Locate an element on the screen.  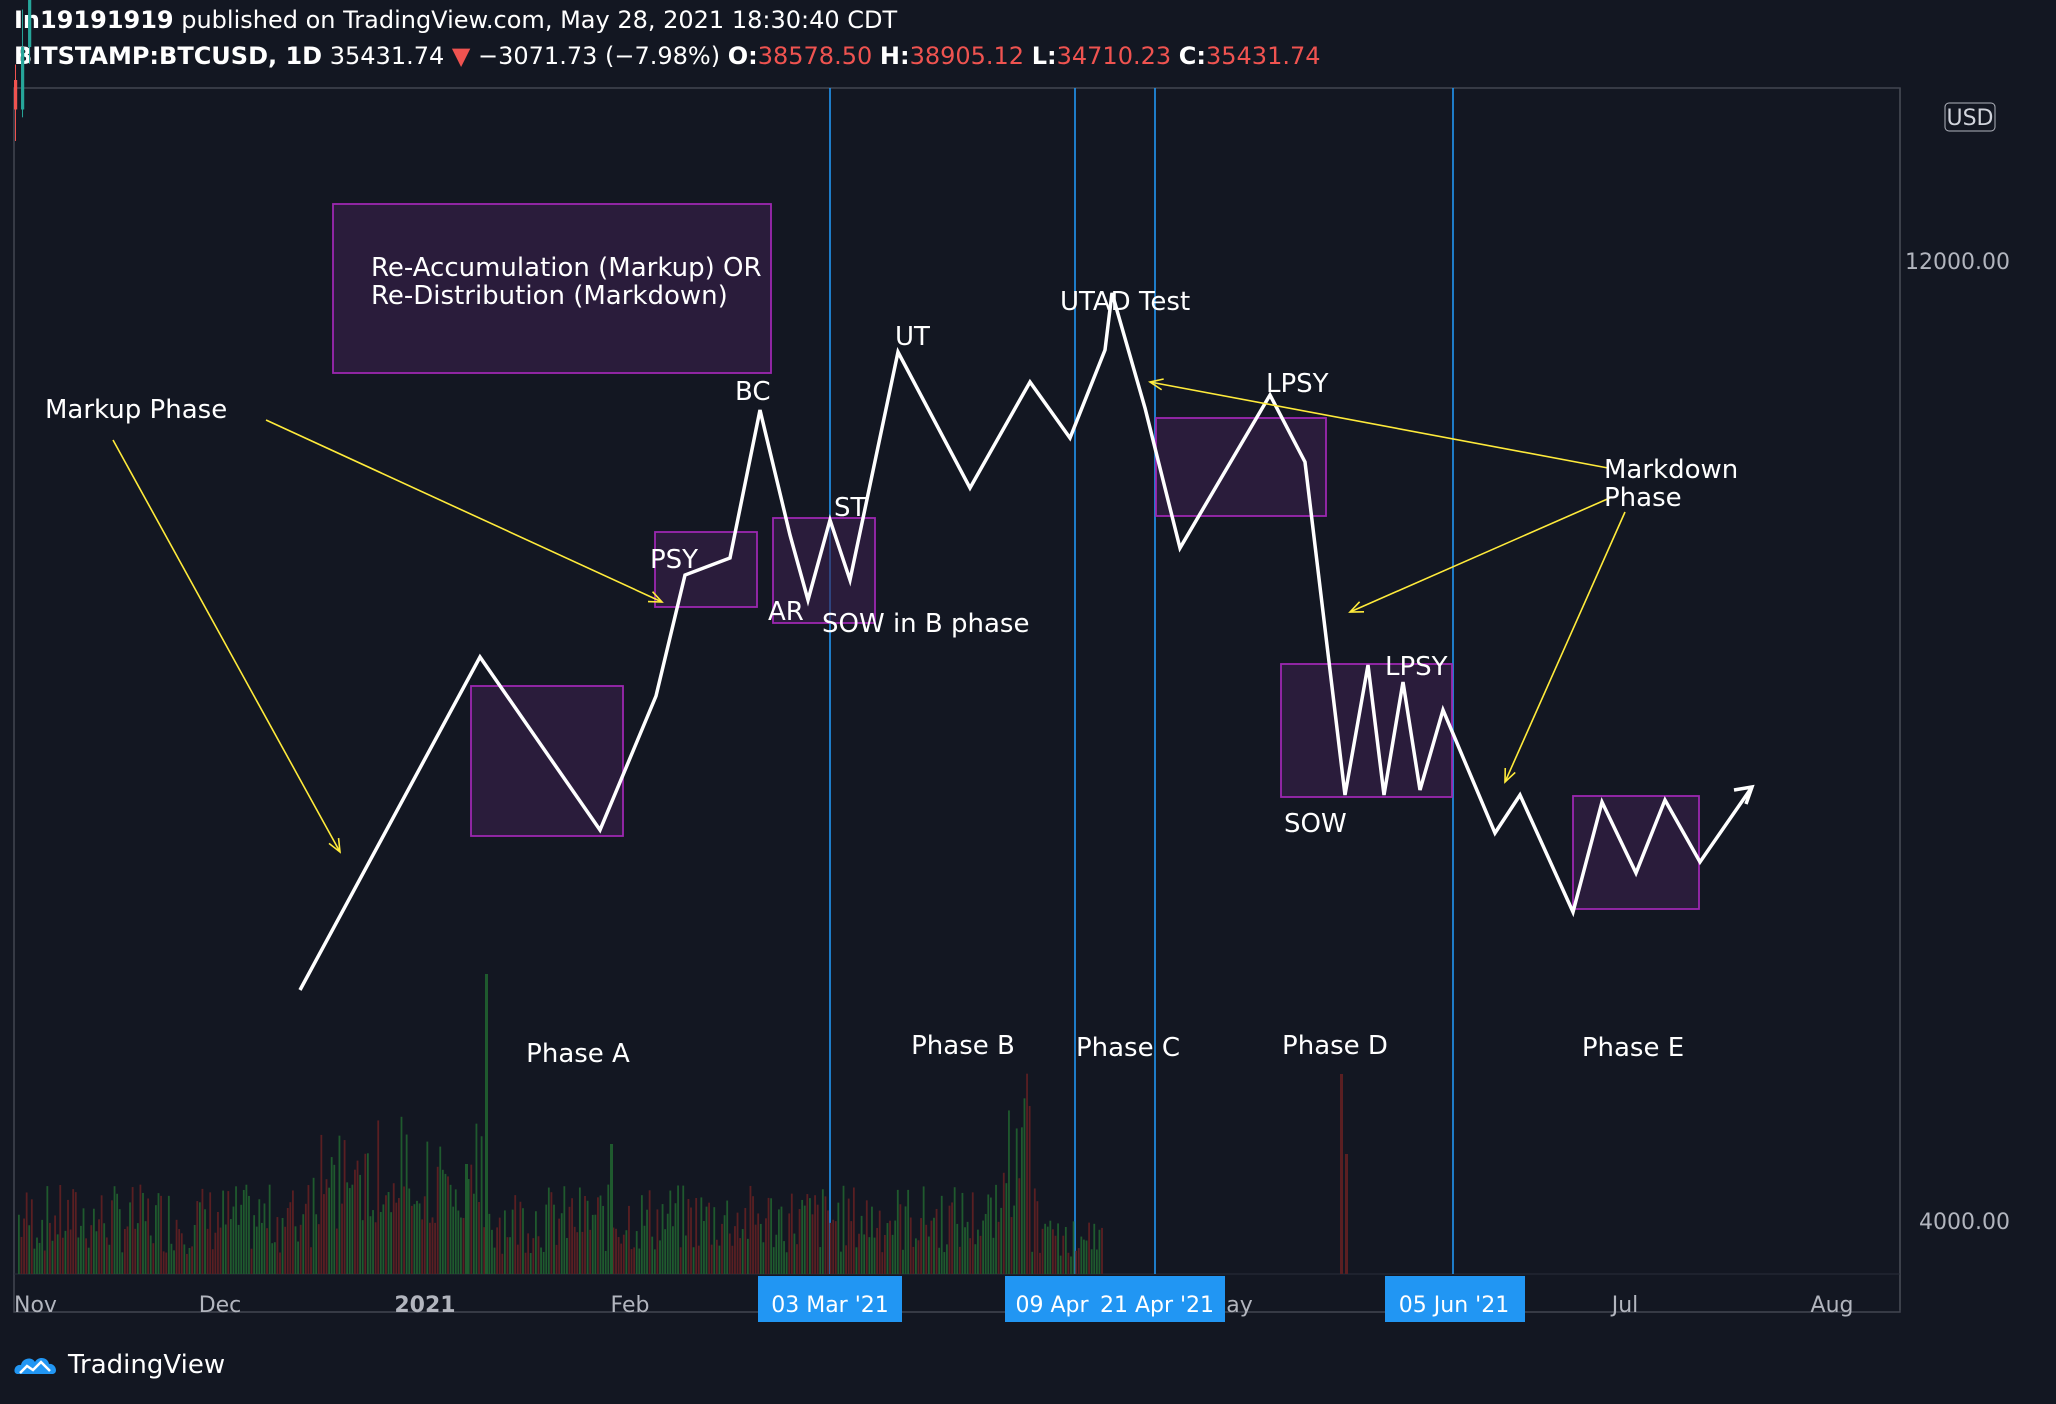
author-name: In19191919 is located at coordinates (94, 20).